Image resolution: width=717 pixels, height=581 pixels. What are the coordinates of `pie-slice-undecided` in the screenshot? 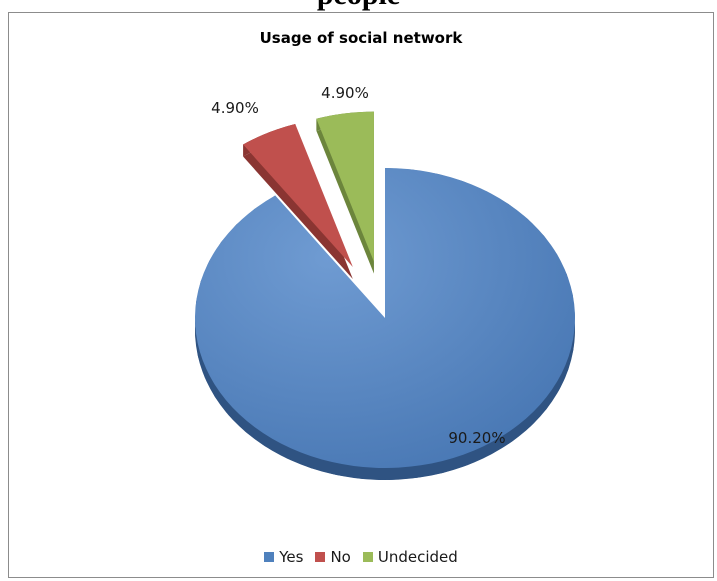 It's located at (345, 186).